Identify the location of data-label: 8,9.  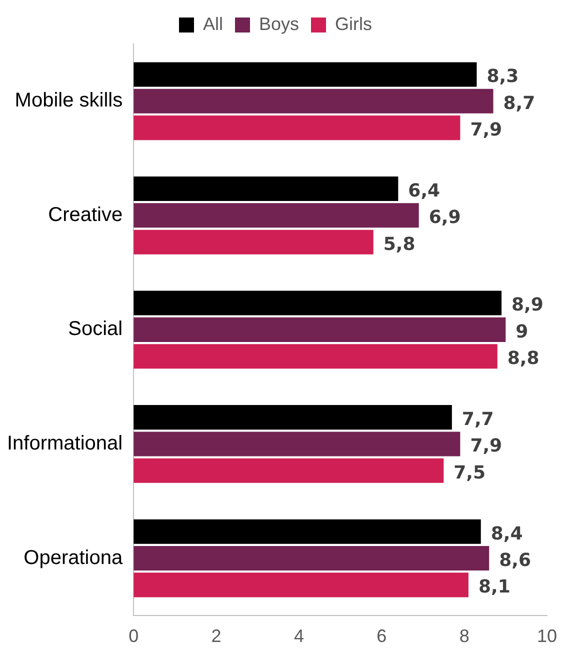
(528, 305).